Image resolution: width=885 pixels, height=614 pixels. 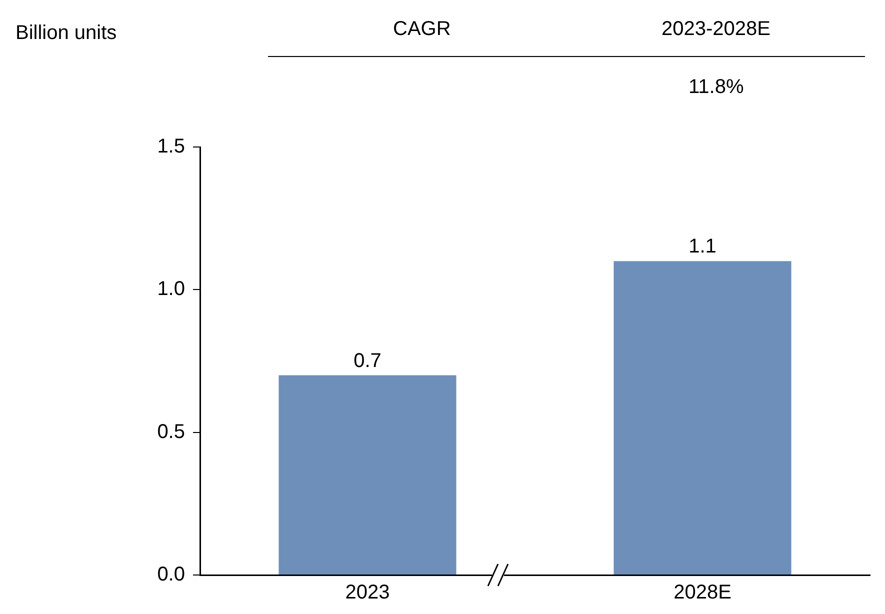 I want to click on y-tick-label: 0.0, so click(x=171, y=575).